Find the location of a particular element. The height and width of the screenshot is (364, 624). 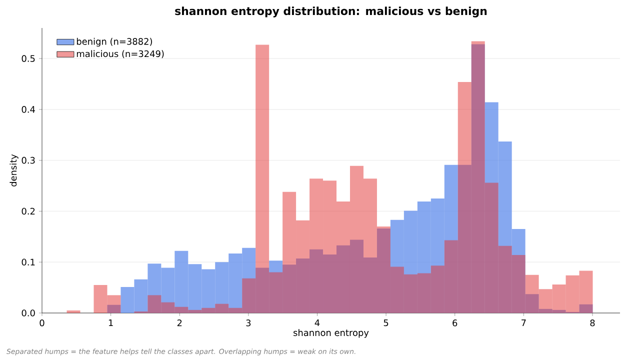

x-tick-label: 8 is located at coordinates (592, 323).